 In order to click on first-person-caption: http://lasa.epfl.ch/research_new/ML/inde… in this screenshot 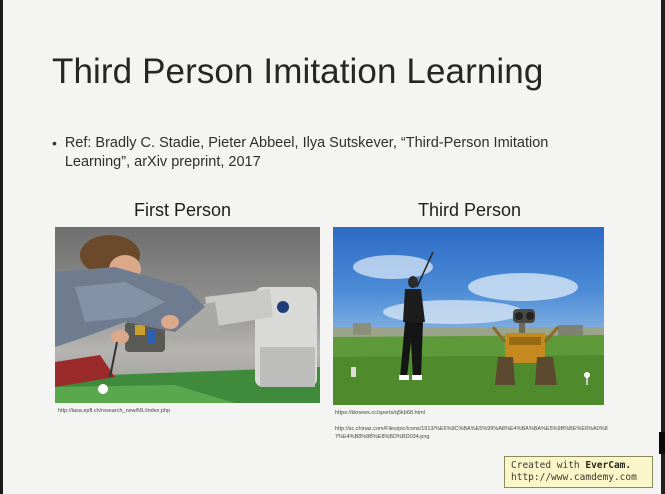, I will do `click(114, 411)`.